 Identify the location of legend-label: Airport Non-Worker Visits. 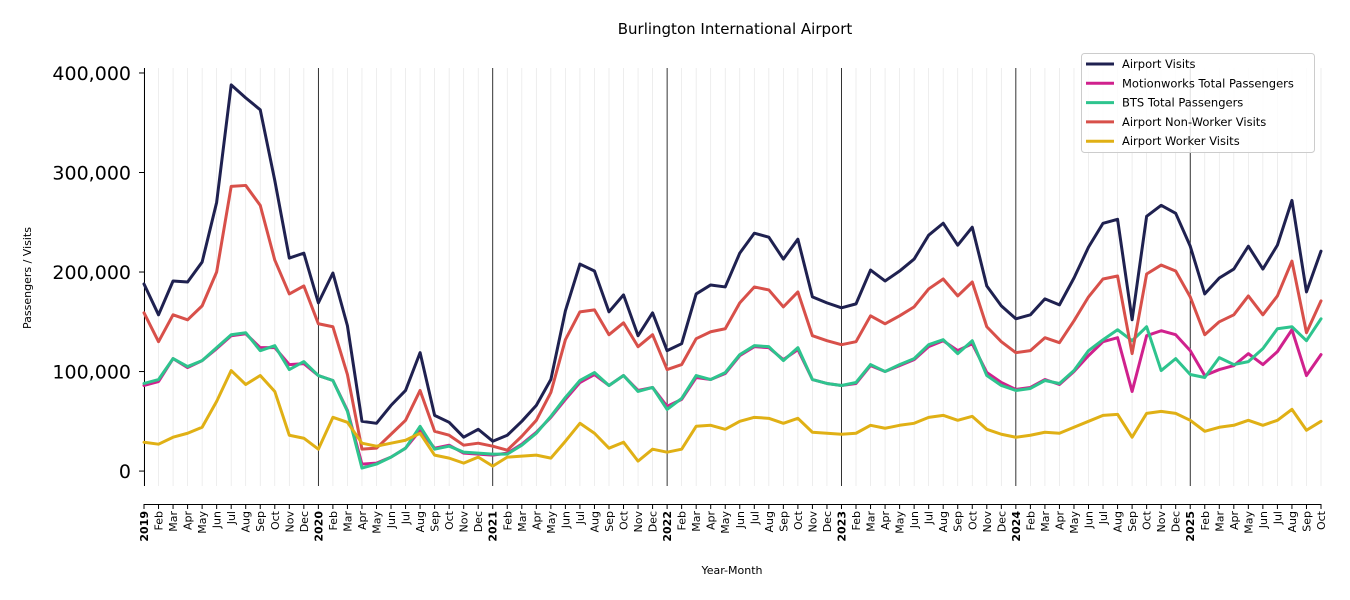
(1194, 122).